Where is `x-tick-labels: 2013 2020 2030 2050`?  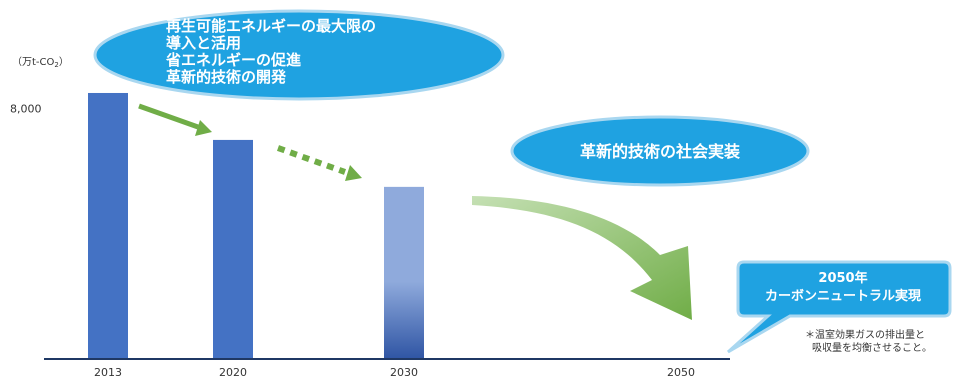
x-tick-labels: 2013 2020 2030 2050 is located at coordinates (394, 372).